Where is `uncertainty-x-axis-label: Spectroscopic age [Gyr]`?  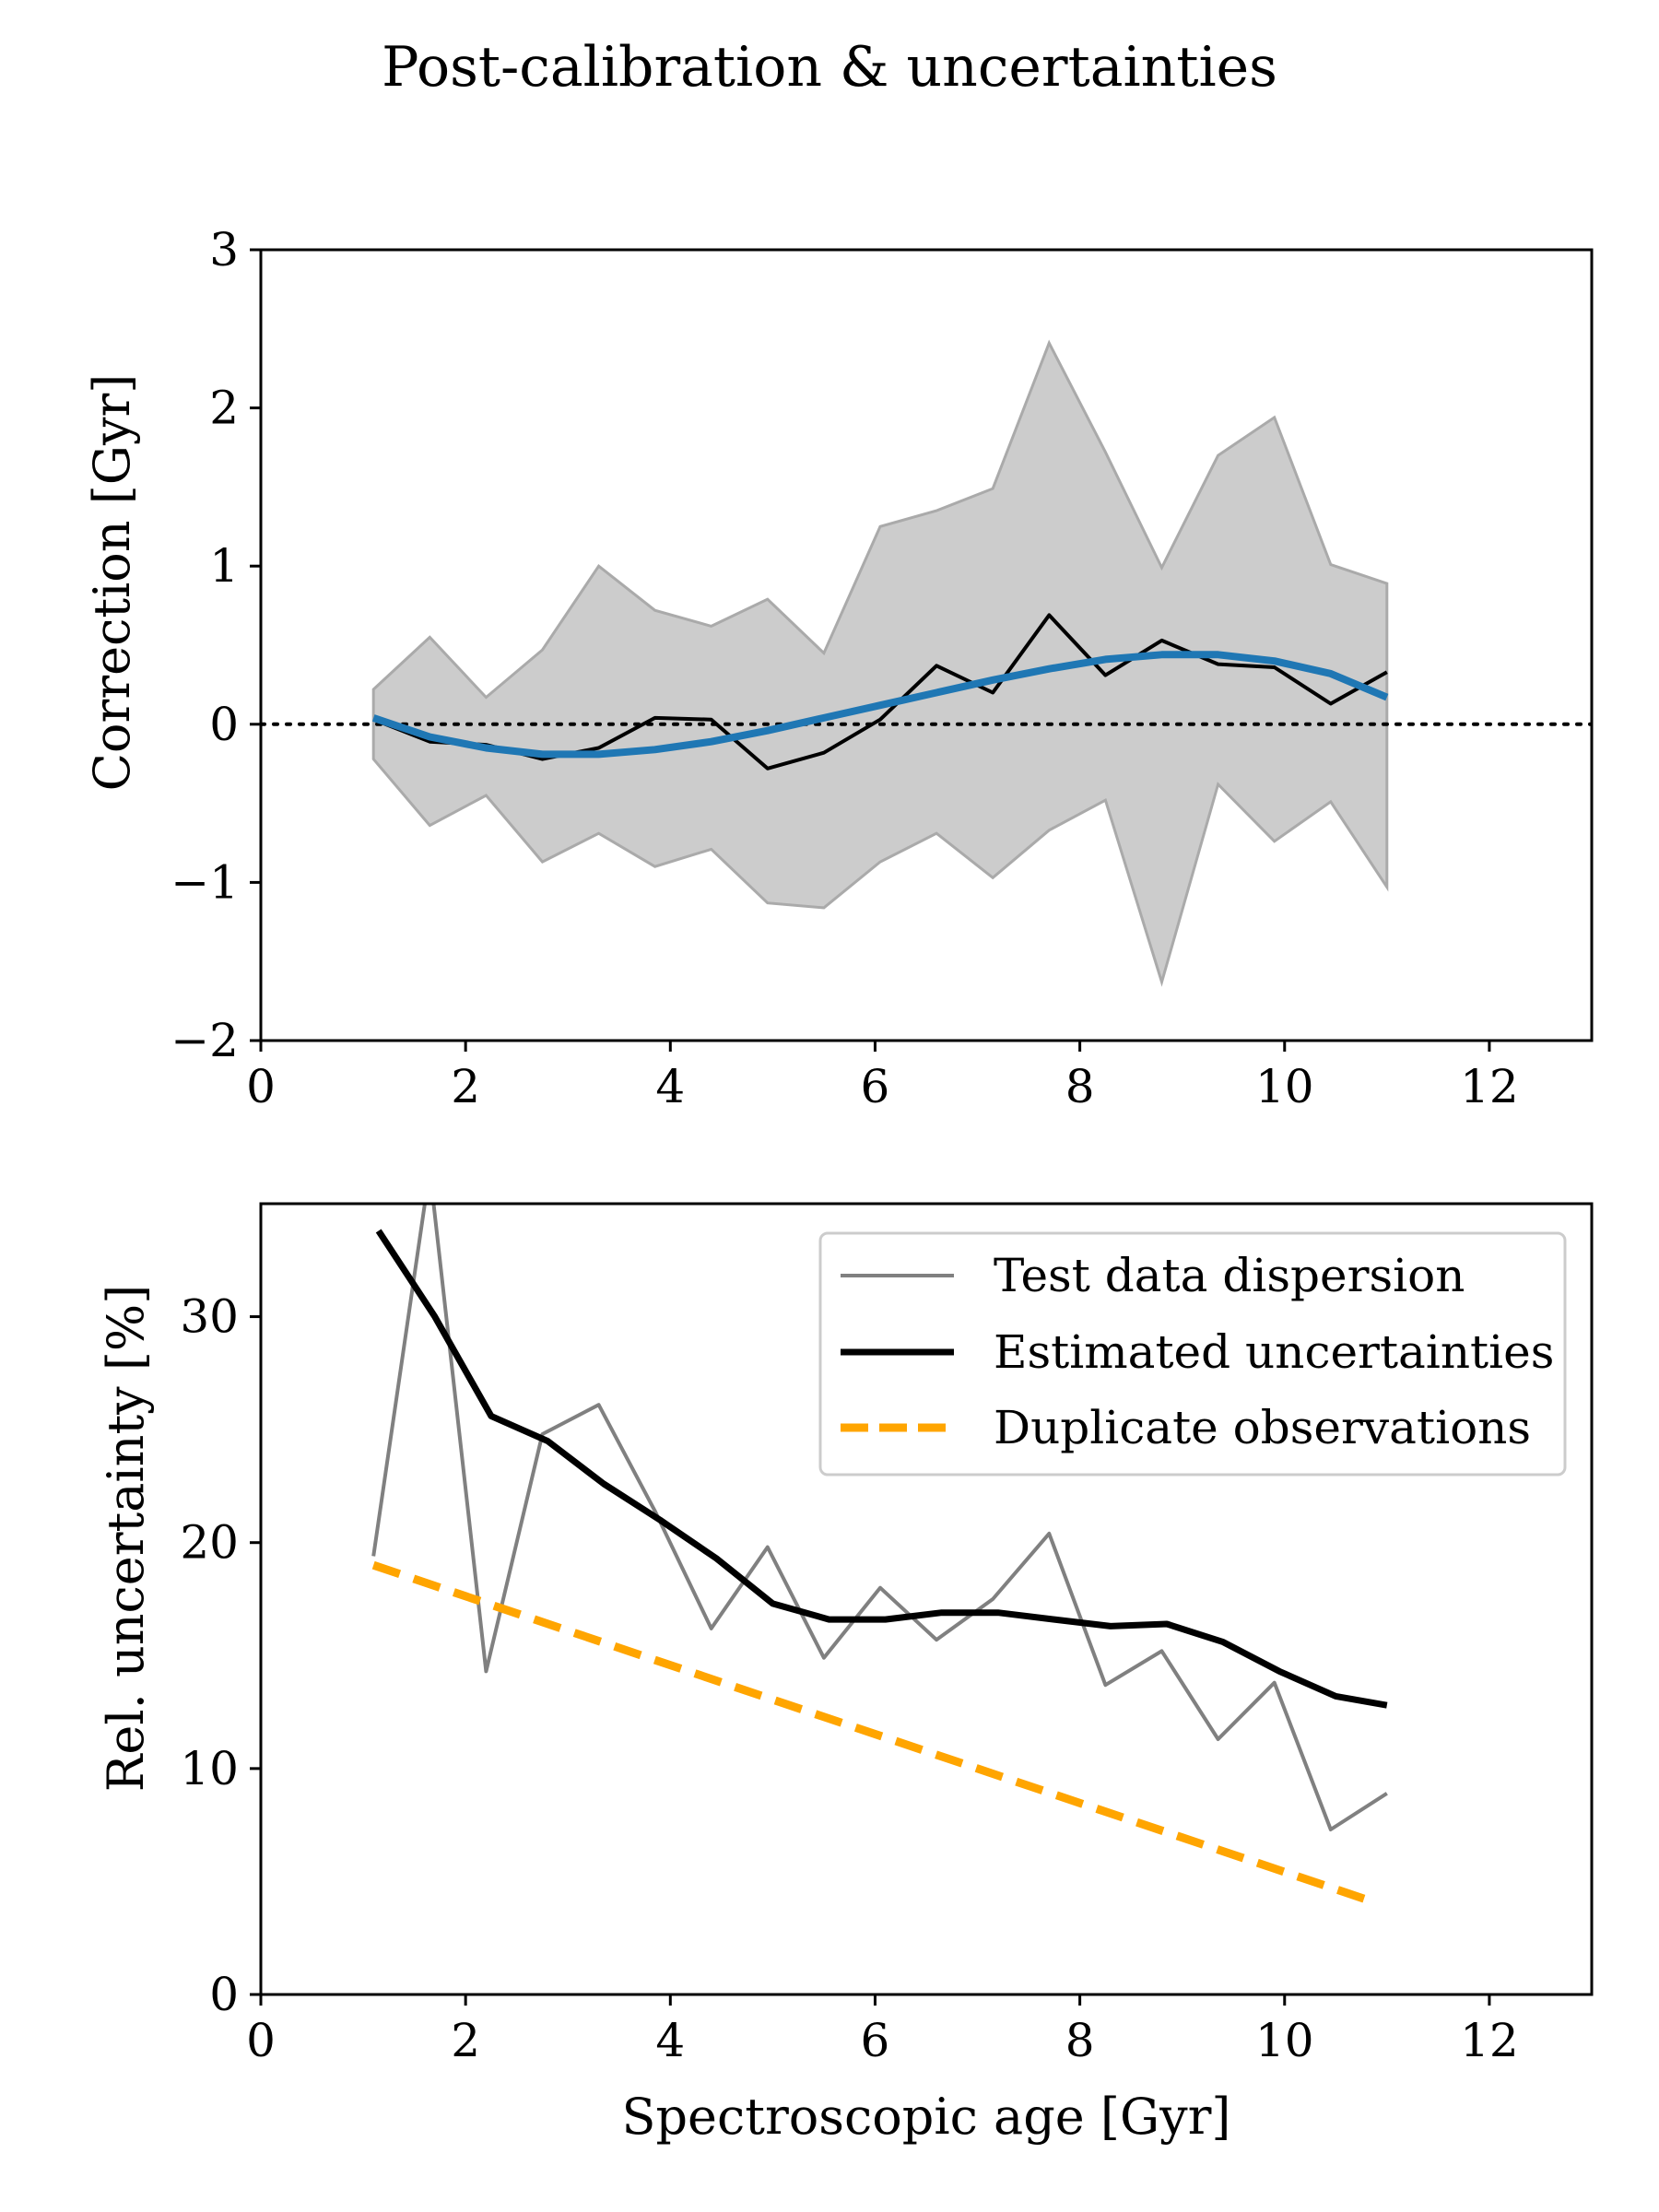
uncertainty-x-axis-label: Spectroscopic age [Gyr] is located at coordinates (926, 2117).